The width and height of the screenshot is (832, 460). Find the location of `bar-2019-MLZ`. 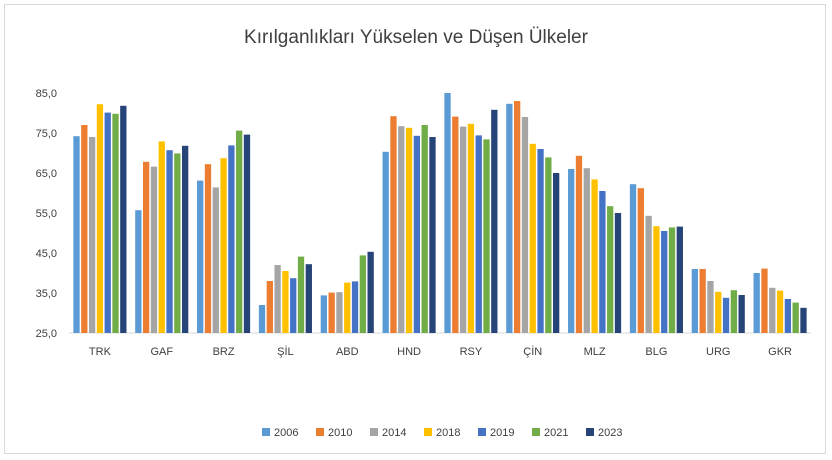

bar-2019-MLZ is located at coordinates (602, 262).